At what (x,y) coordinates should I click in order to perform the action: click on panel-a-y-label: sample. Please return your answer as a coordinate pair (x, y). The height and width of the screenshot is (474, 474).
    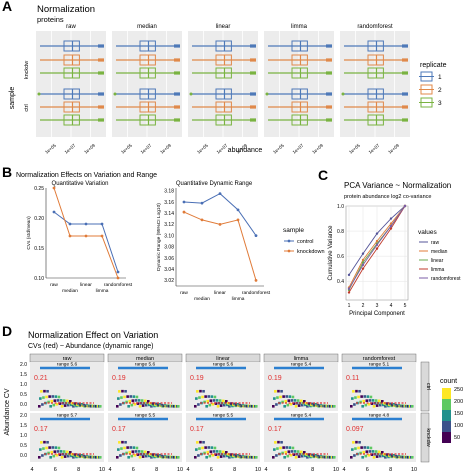
    Looking at the image, I should click on (12, 98).